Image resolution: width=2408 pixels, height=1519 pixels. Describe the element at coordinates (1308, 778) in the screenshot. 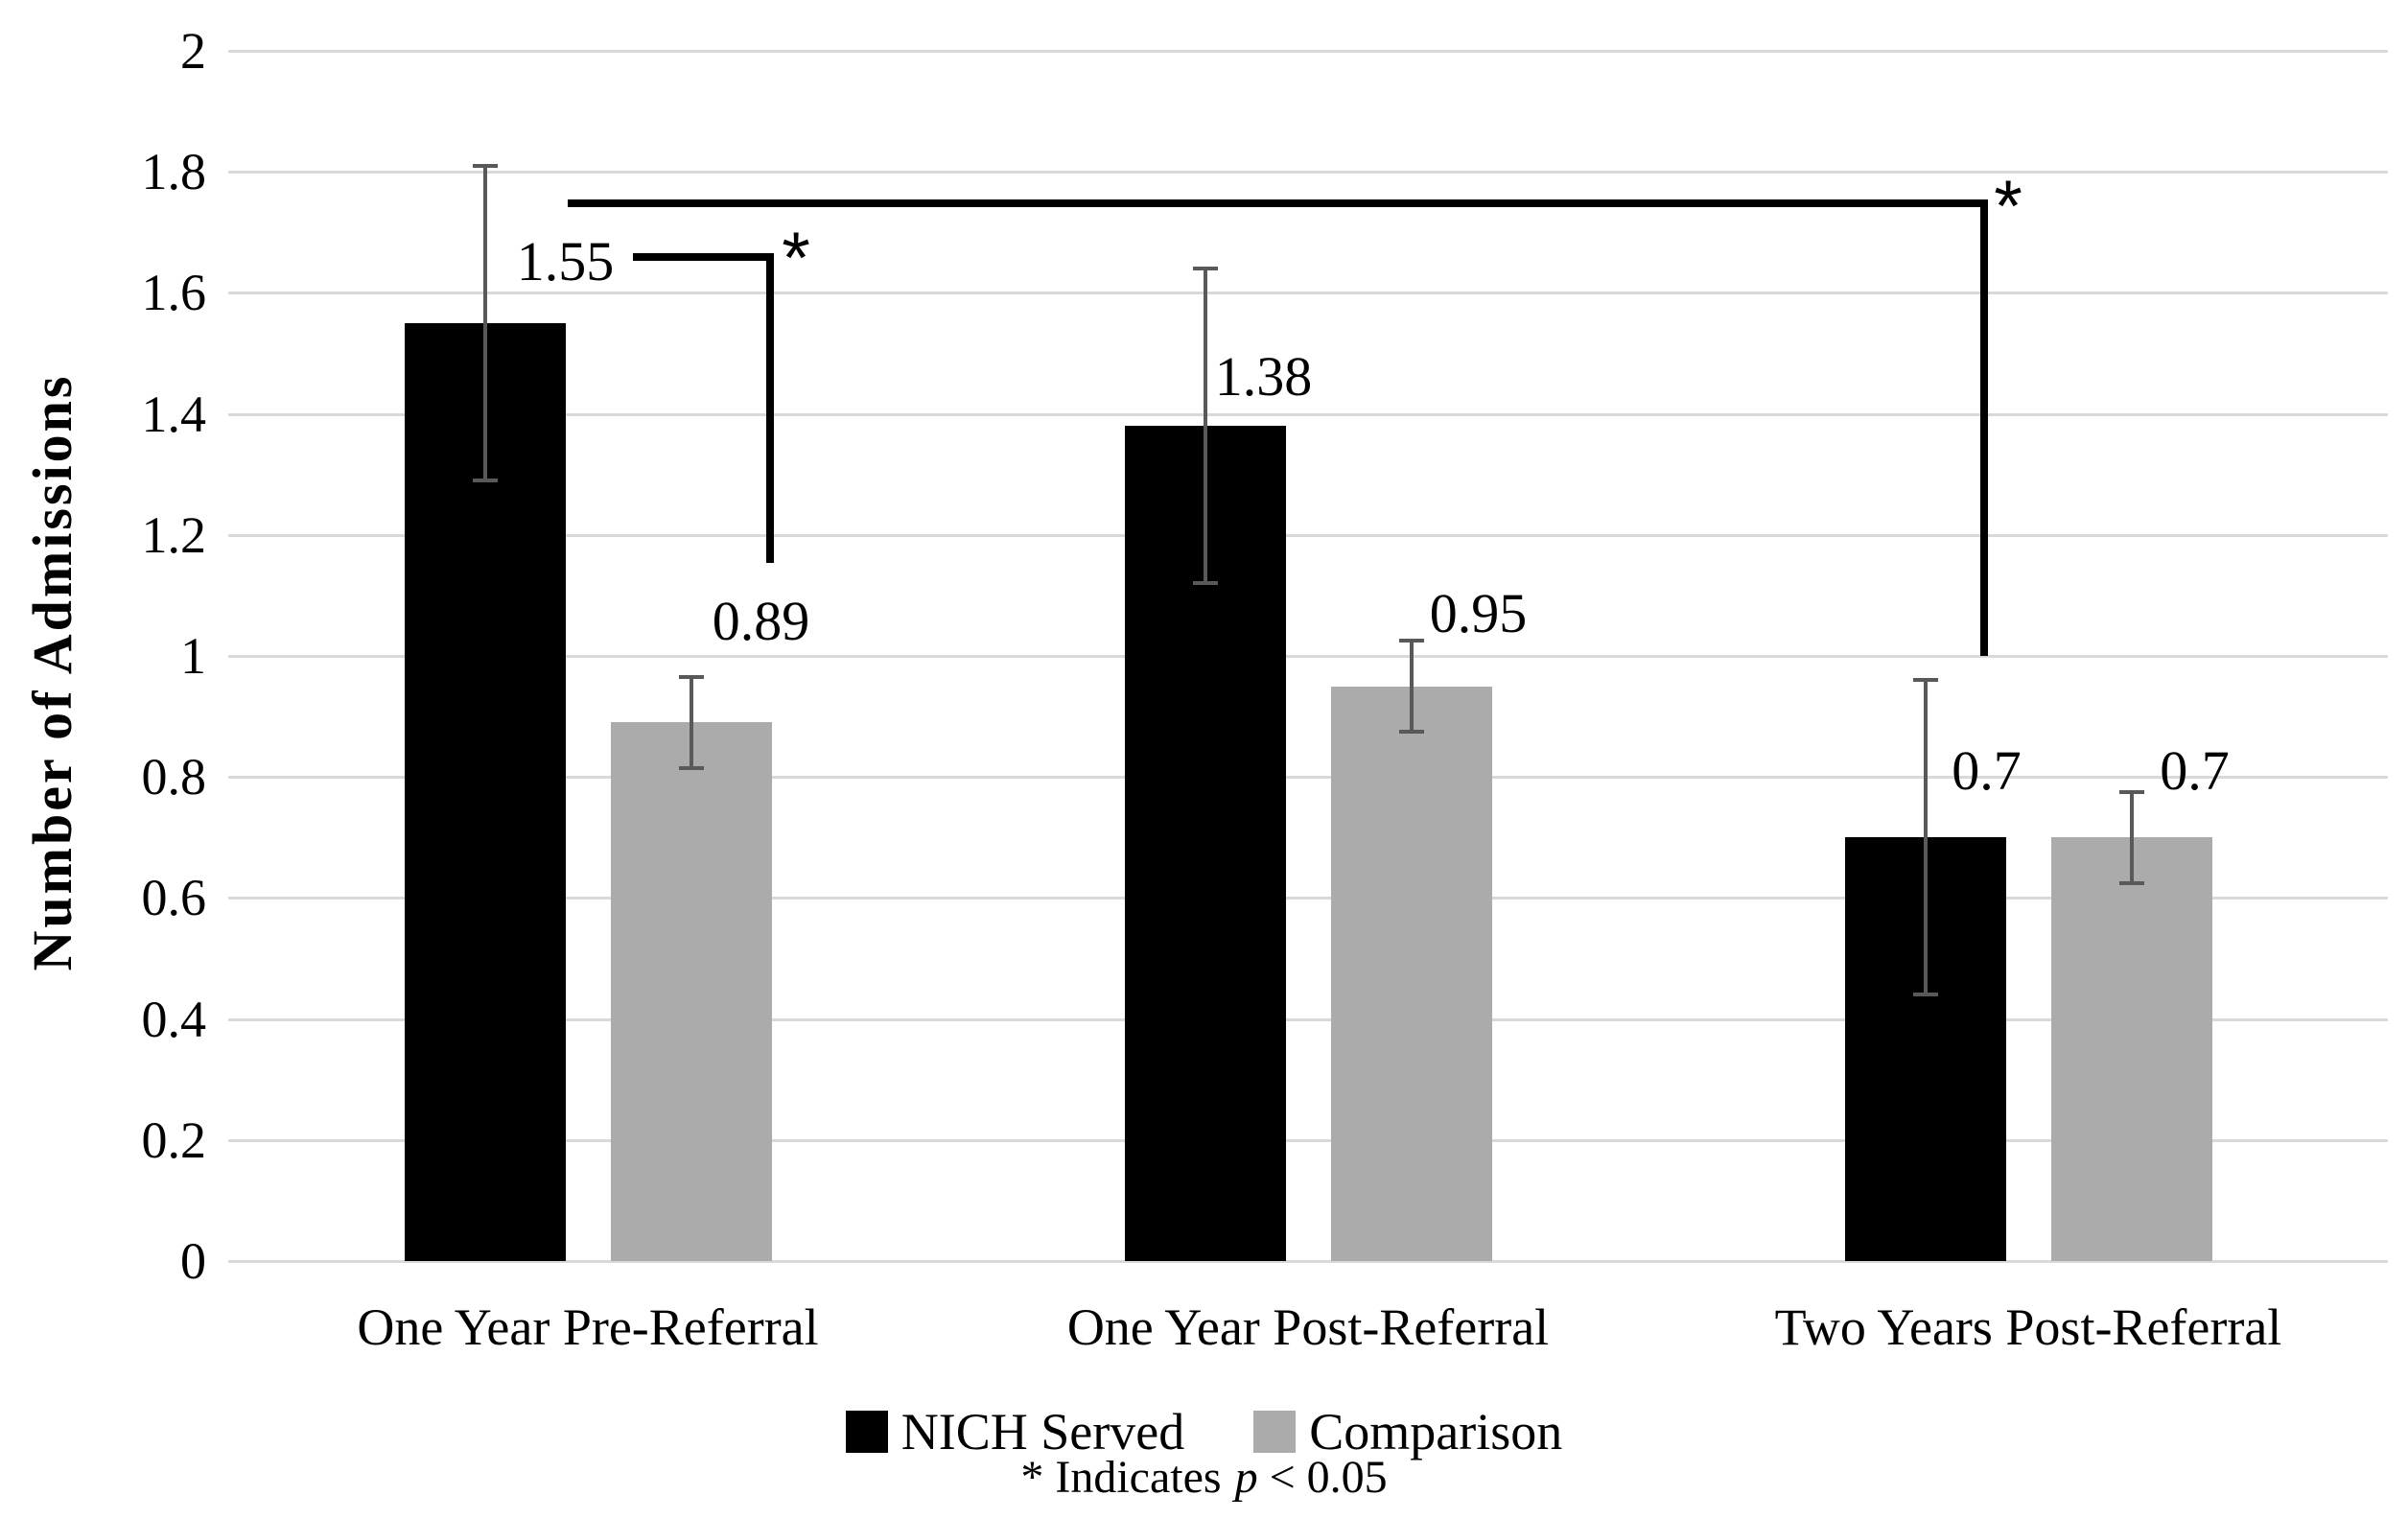

I see `gridline-y-0.8` at that location.